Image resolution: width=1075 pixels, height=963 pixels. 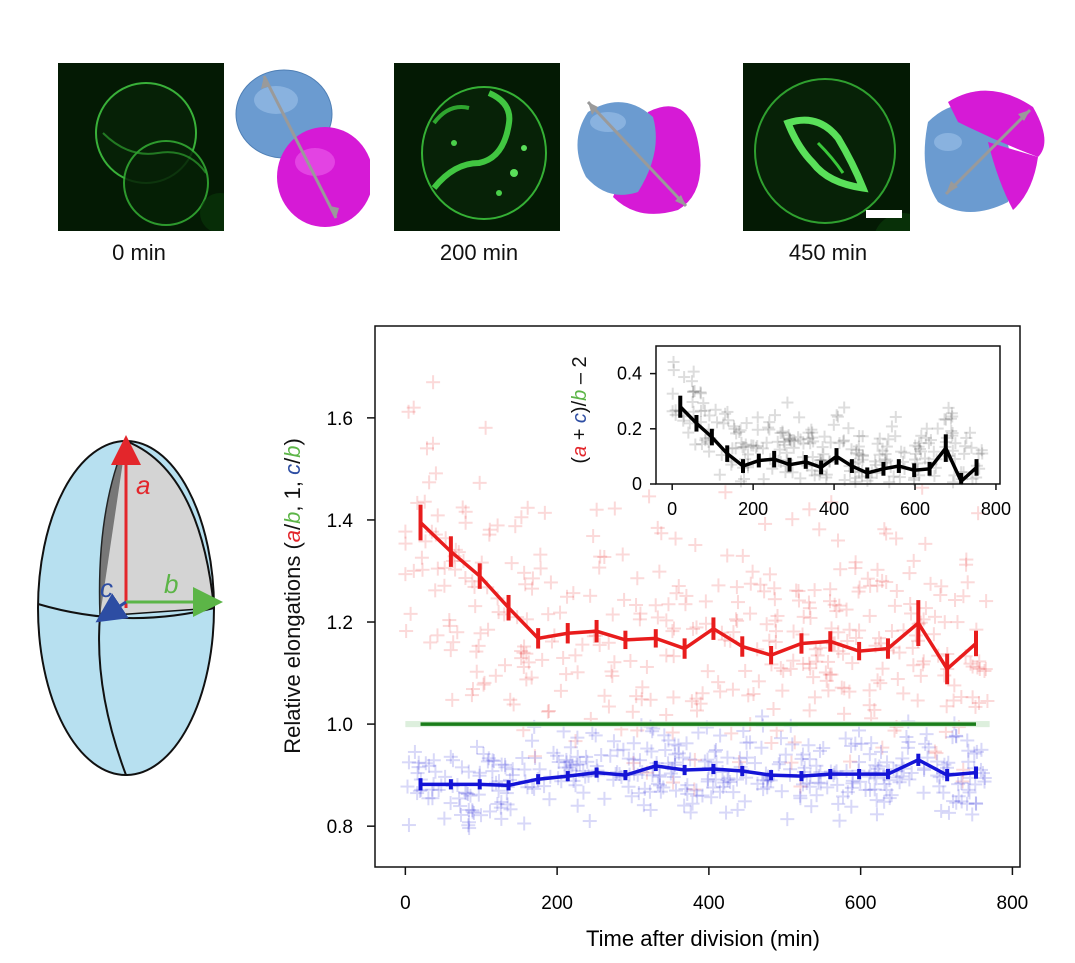 I want to click on inset-y-axis-label: (a + c)/b – 2, so click(x=580, y=409).